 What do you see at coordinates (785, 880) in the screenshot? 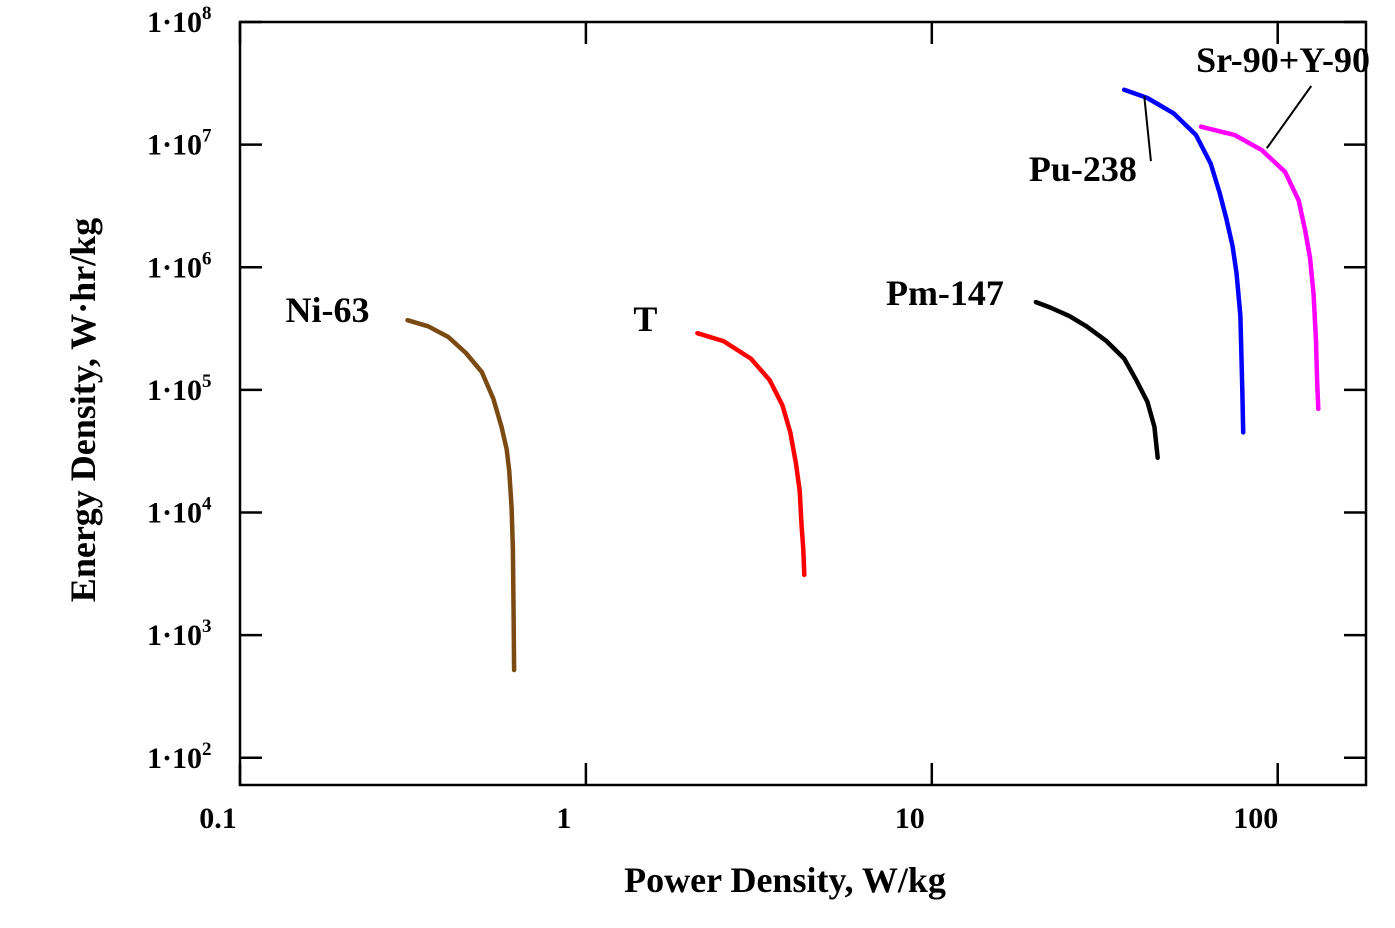
I see `x-axis-title: Power Density, W/kg` at bounding box center [785, 880].